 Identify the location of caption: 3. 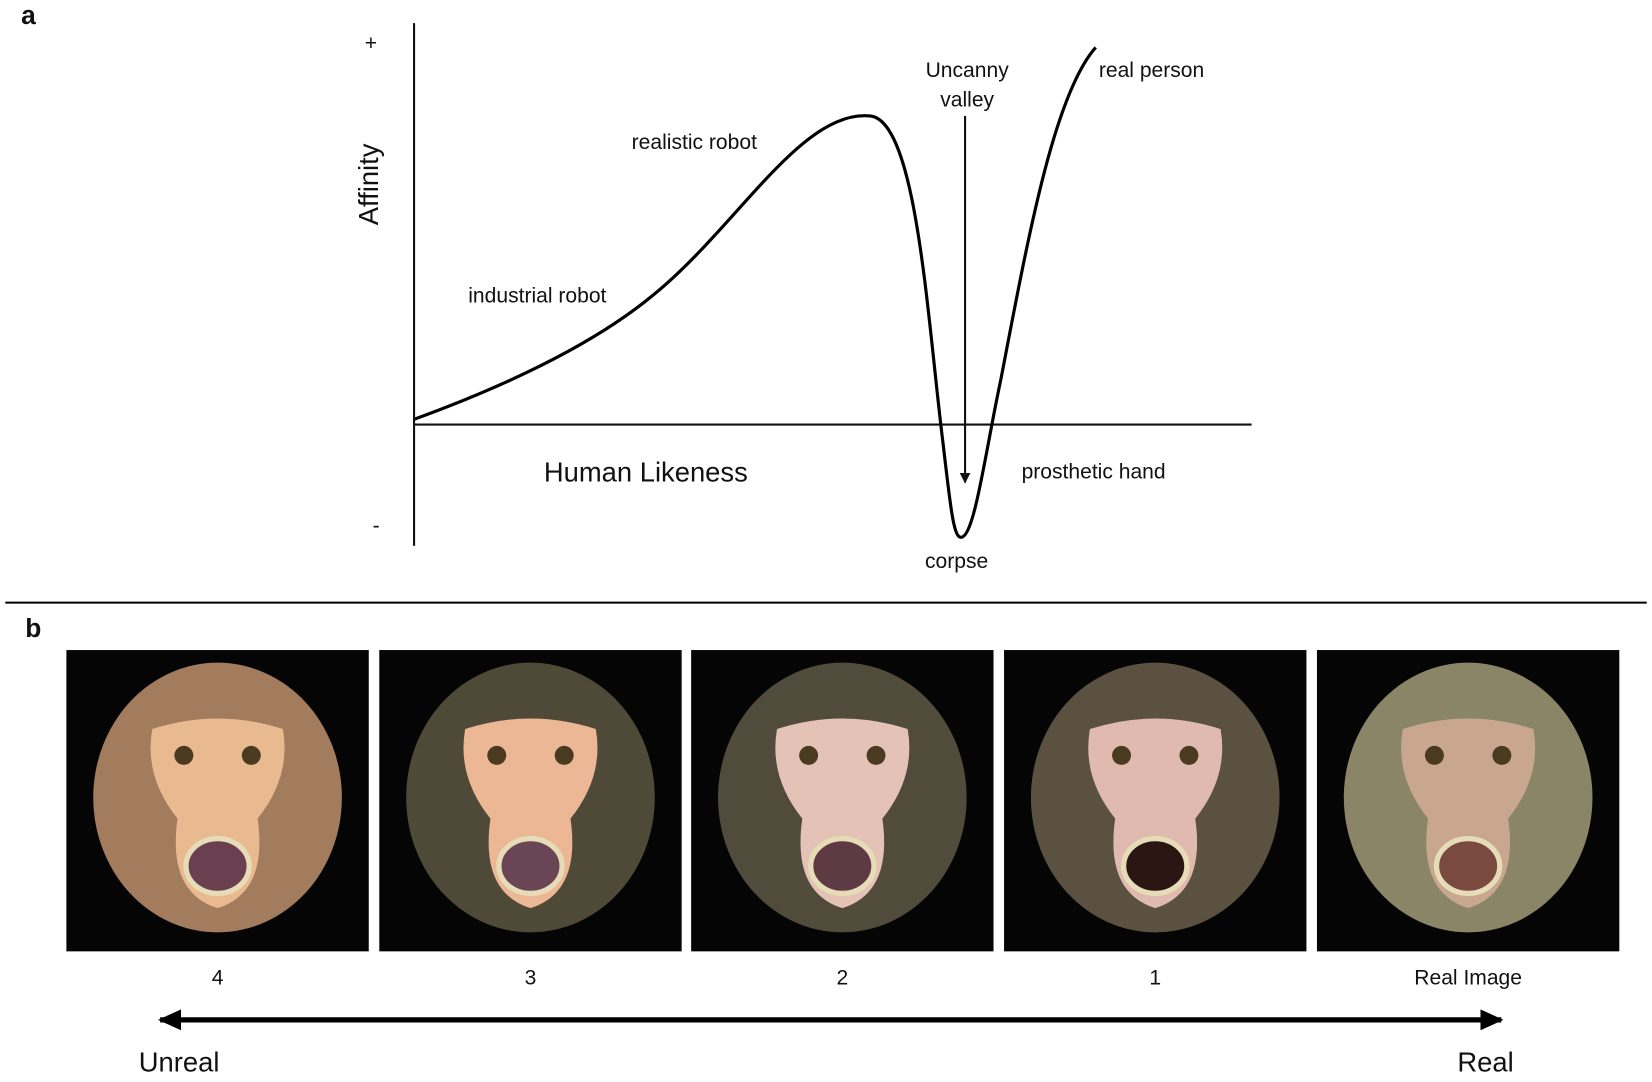
(531, 977).